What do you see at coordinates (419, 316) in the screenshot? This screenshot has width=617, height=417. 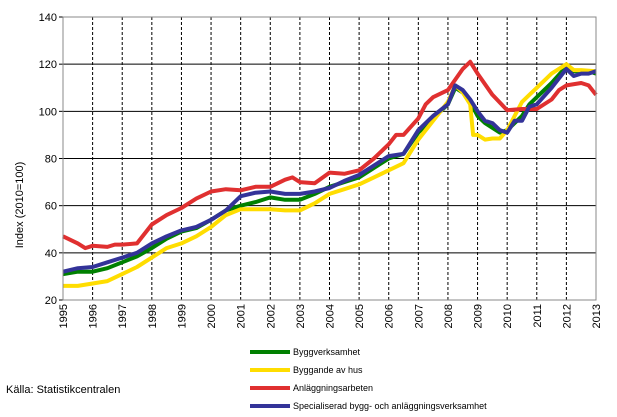 I see `x-tick-label: 2007` at bounding box center [419, 316].